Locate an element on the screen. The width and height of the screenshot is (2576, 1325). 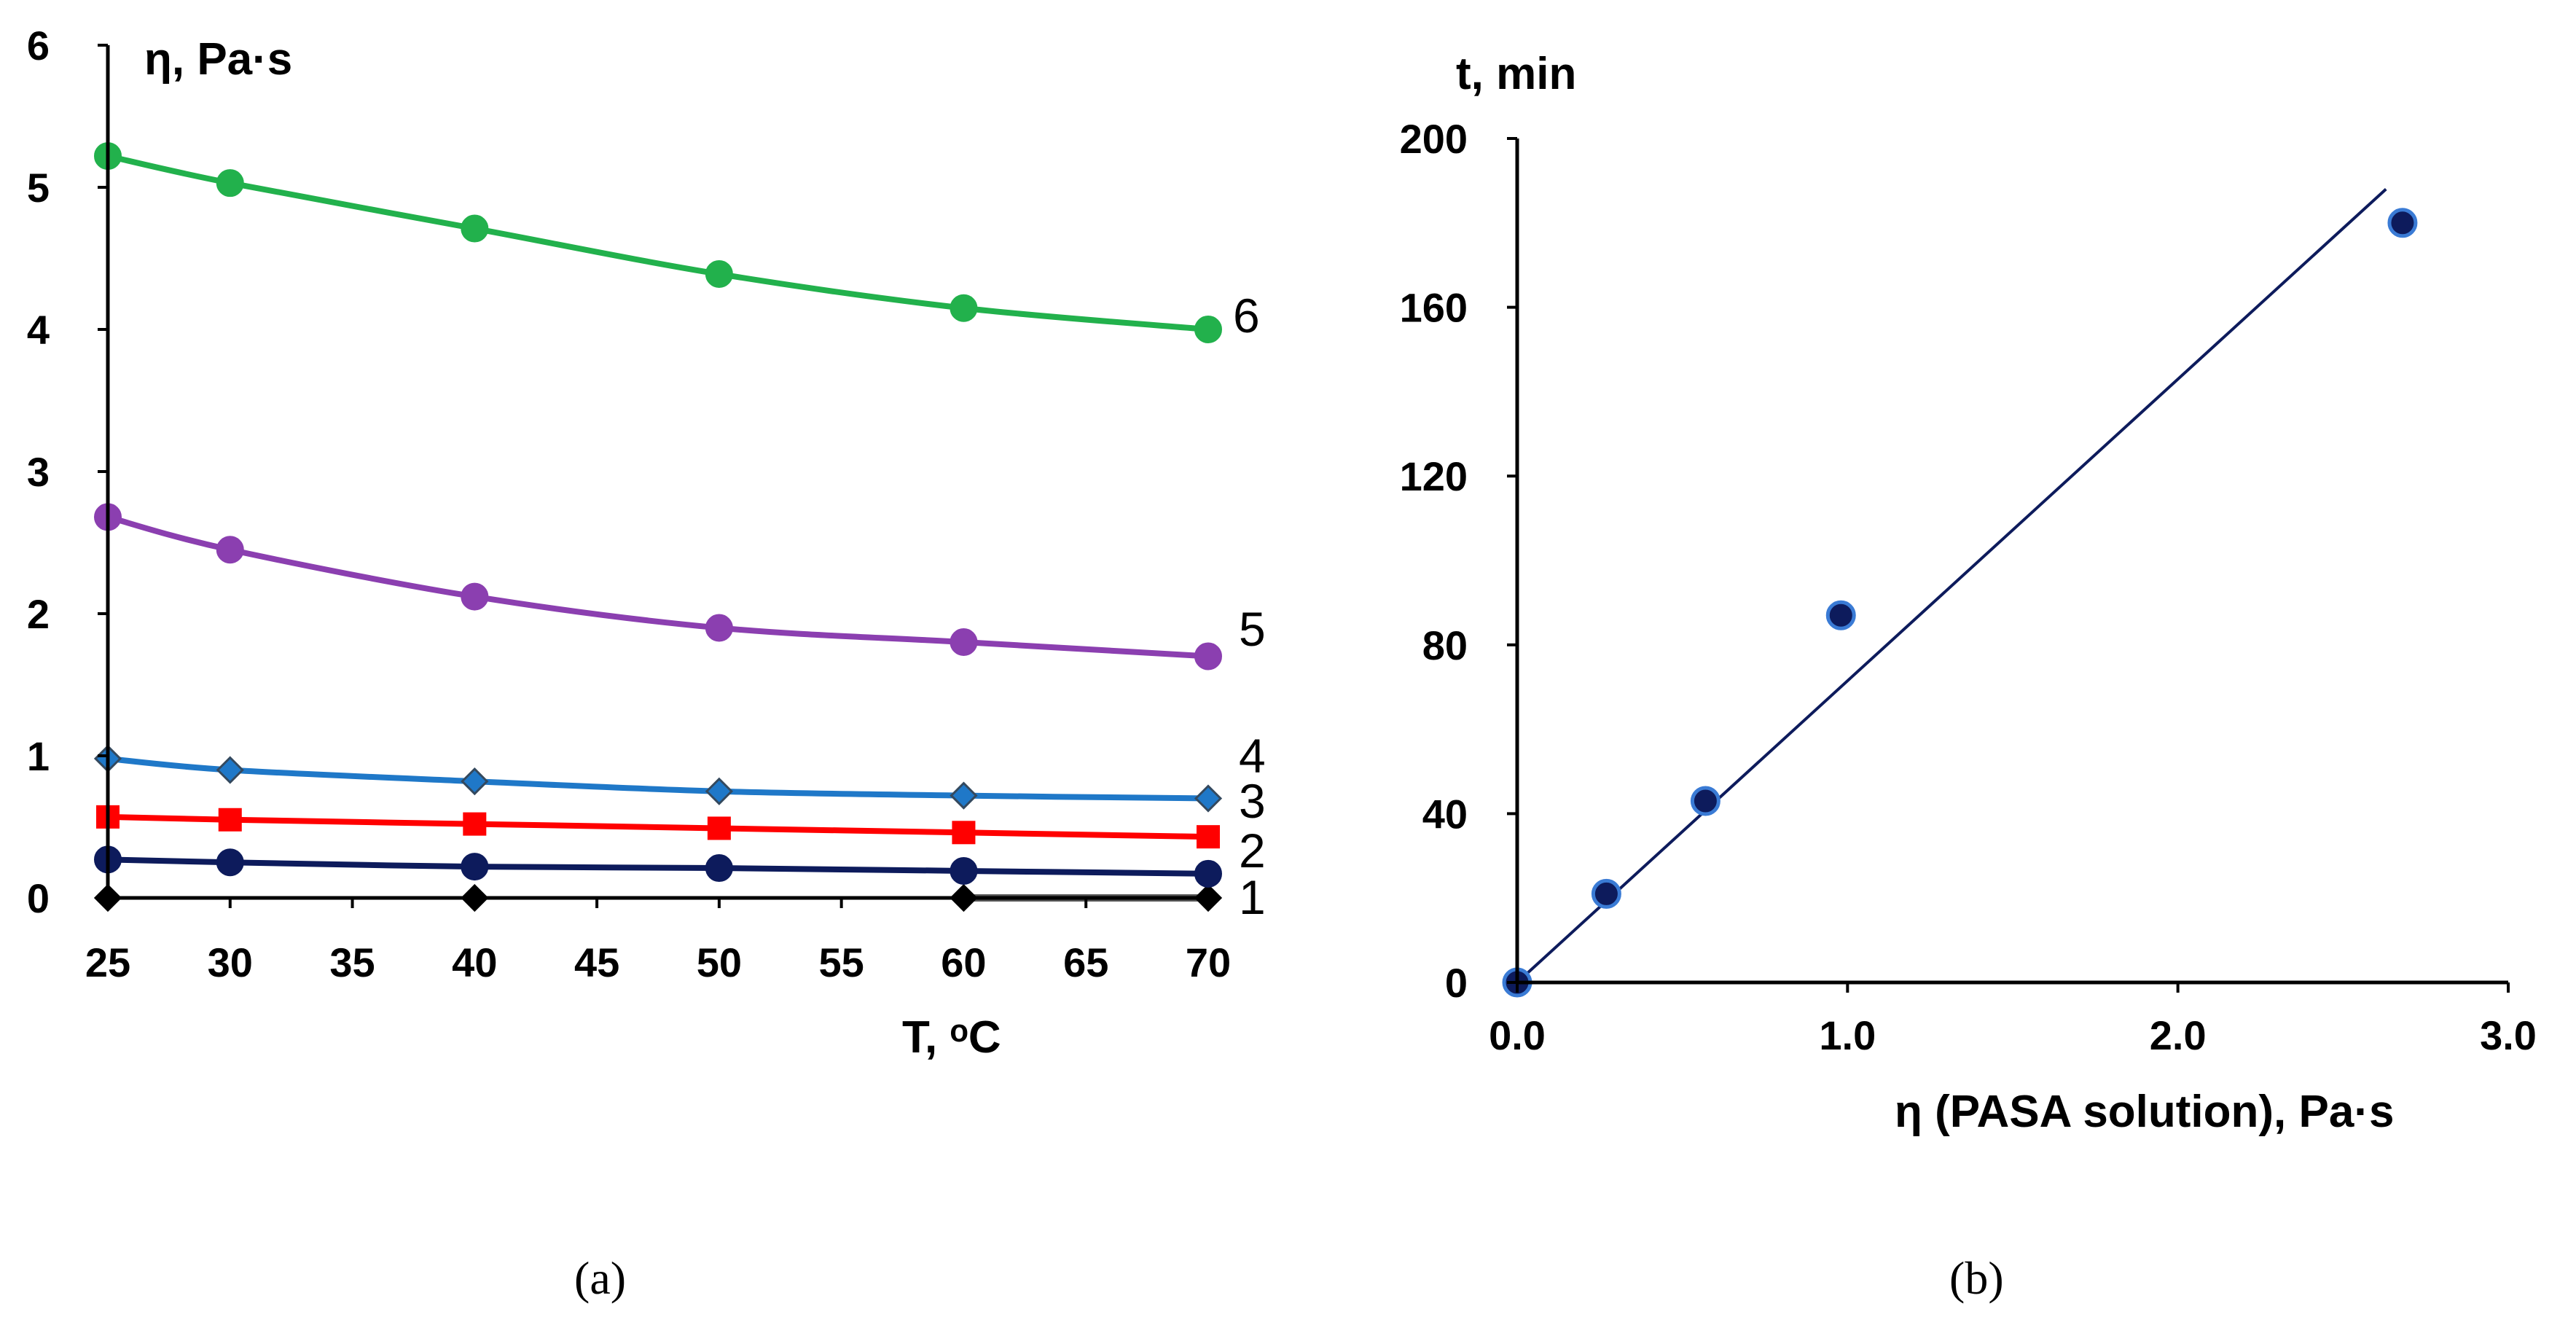
chart-b-y-tick-label: 40 is located at coordinates (1445, 814).